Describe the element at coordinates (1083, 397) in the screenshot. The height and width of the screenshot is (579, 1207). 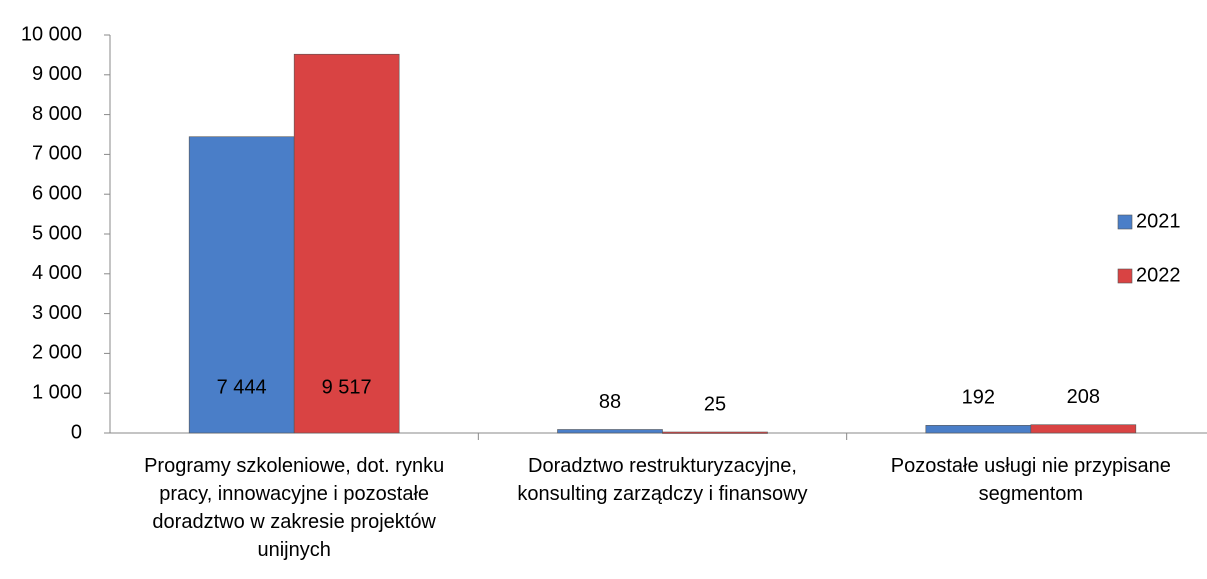
I see `value-label: 208` at that location.